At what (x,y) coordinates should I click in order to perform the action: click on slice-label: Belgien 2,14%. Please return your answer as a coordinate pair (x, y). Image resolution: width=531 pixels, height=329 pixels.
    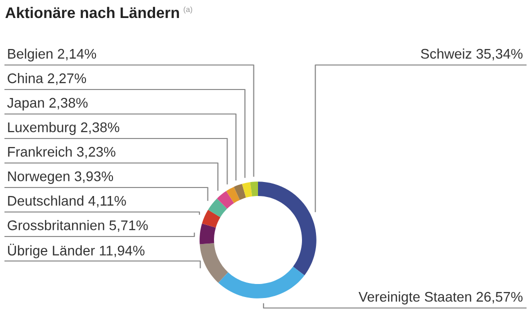
    Looking at the image, I should click on (52, 55).